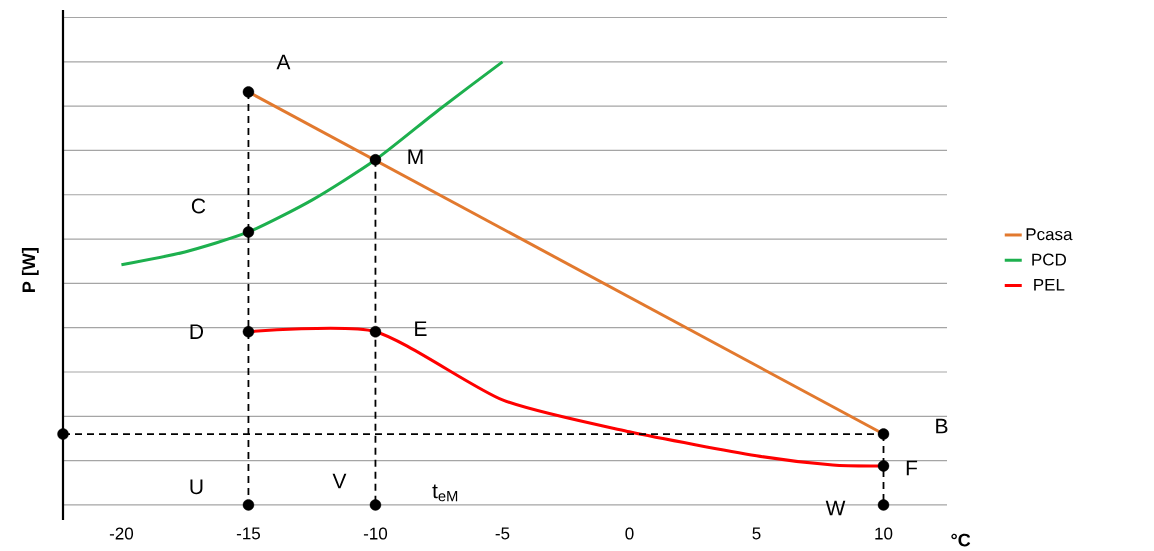  What do you see at coordinates (30, 270) in the screenshot?
I see `y-axis-title: P [W]` at bounding box center [30, 270].